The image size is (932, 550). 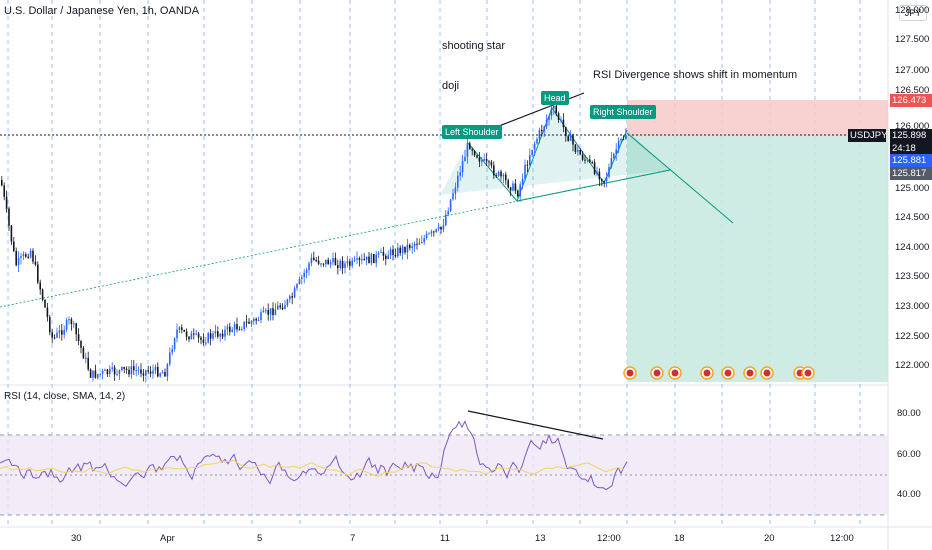 What do you see at coordinates (912, 336) in the screenshot?
I see `price-tick: 122.500` at bounding box center [912, 336].